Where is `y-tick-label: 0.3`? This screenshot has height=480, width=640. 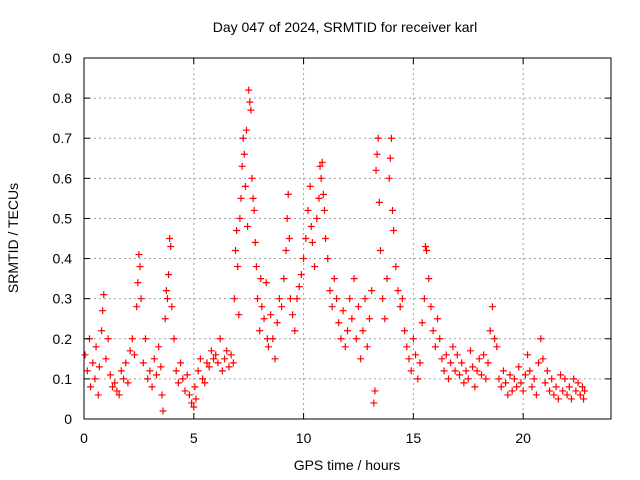
y-tick-label: 0.3 is located at coordinates (63, 299).